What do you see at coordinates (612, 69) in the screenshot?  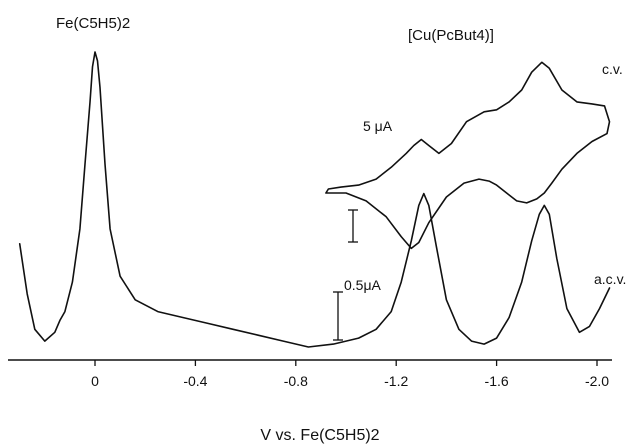 I see `cv-label: c.v.` at bounding box center [612, 69].